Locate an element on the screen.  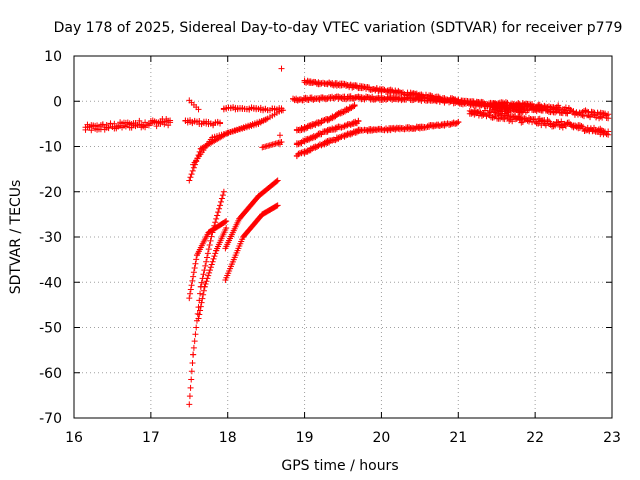
y-tick-label: -30 is located at coordinates (50, 238).